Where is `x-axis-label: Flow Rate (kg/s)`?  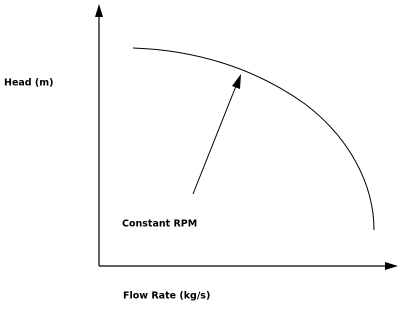 x-axis-label: Flow Rate (kg/s) is located at coordinates (166, 296).